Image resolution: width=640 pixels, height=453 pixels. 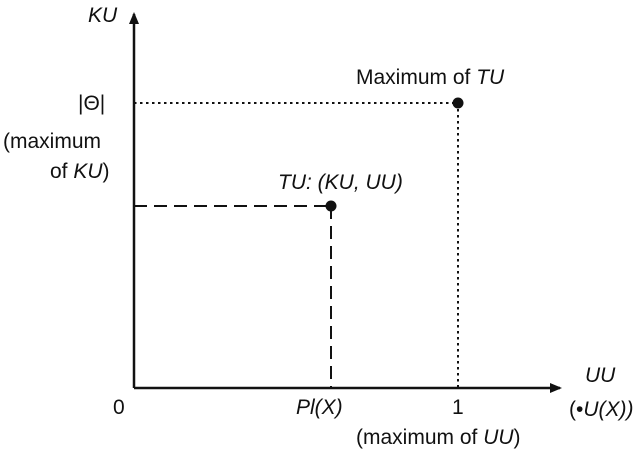 I want to click on x-tick-one-note: (maximum of UU), so click(x=438, y=437).